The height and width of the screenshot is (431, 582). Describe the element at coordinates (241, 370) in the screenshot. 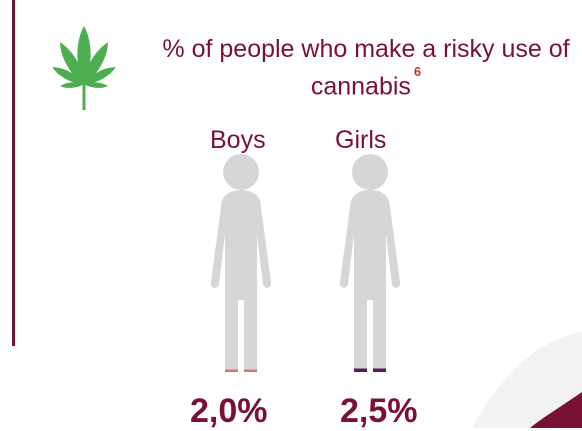

I see `value-fill-boys` at that location.